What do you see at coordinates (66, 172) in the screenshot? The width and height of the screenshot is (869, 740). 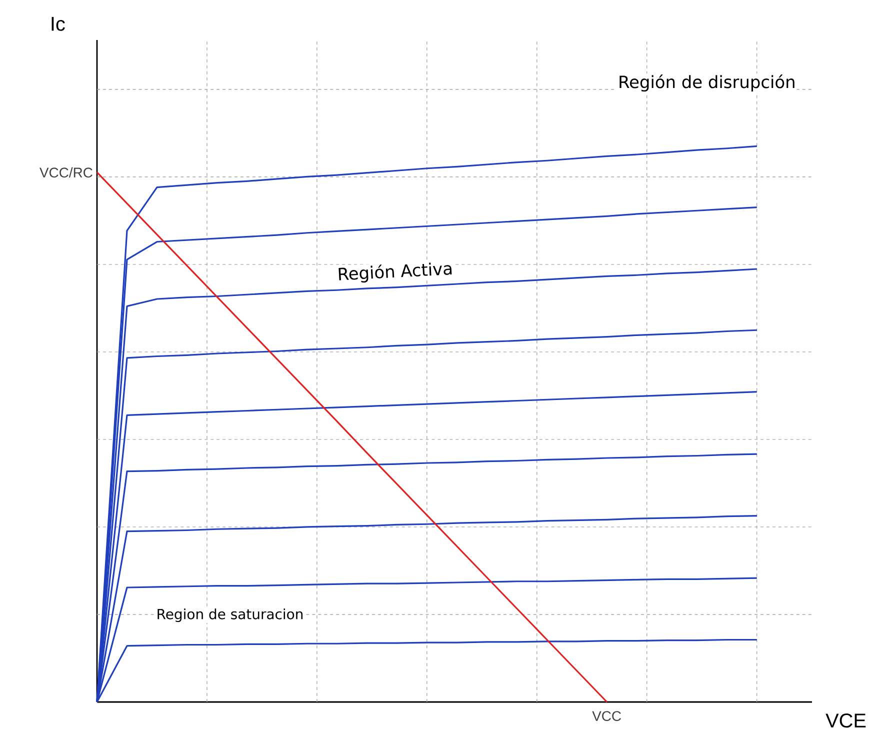 I see `annotation: VCC/RC` at bounding box center [66, 172].